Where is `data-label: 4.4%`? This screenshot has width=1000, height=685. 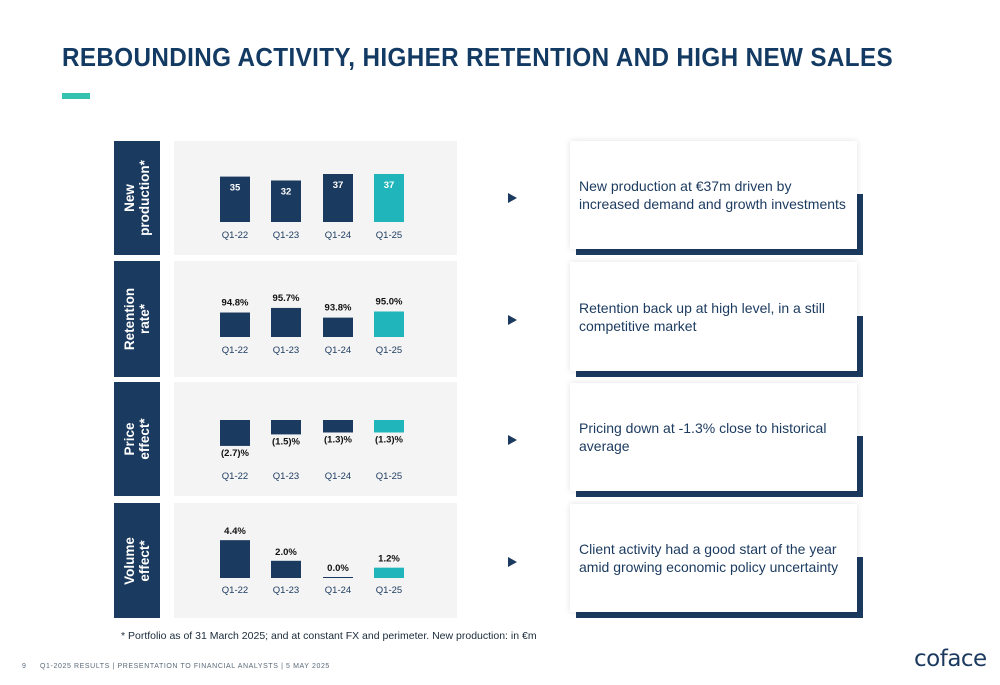
data-label: 4.4% is located at coordinates (235, 531).